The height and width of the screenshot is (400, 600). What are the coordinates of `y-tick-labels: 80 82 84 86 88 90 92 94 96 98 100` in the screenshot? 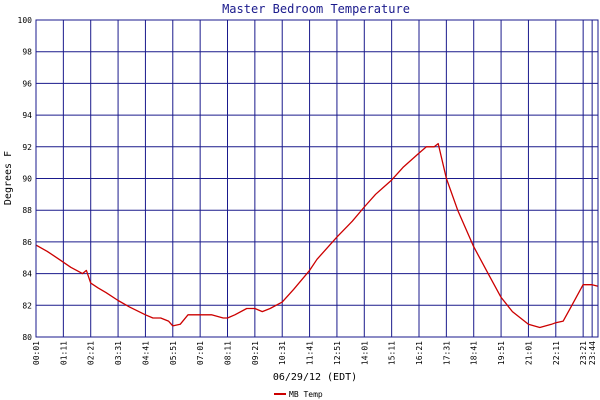 It's located at (25, 179).